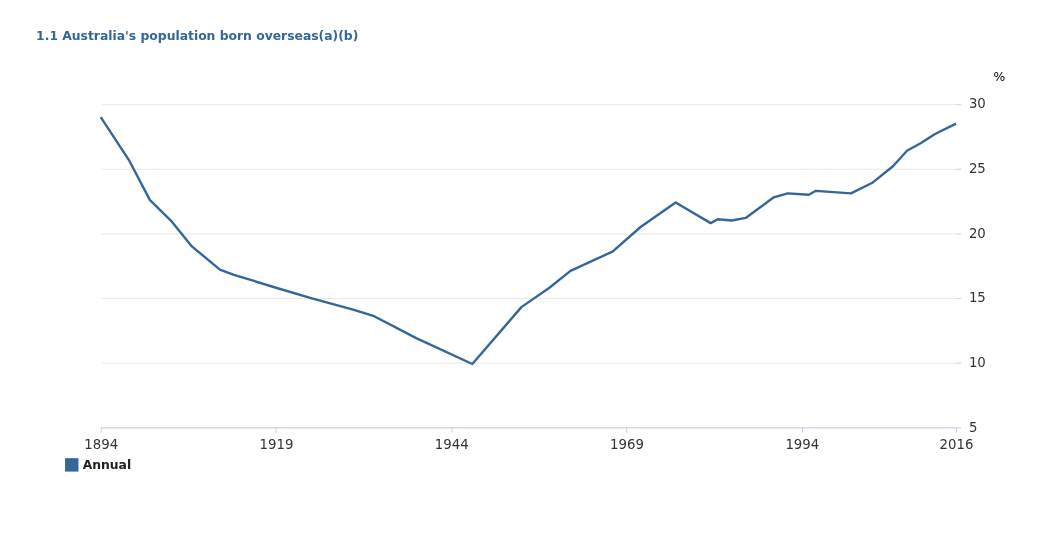 The width and height of the screenshot is (1053, 554). I want to click on y-tick-label: 25, so click(977, 169).